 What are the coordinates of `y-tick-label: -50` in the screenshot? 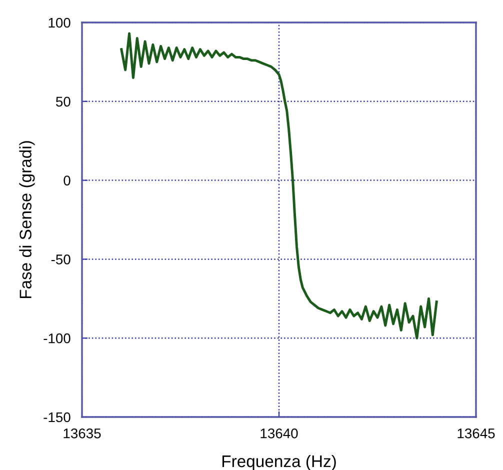 It's located at (60, 259).